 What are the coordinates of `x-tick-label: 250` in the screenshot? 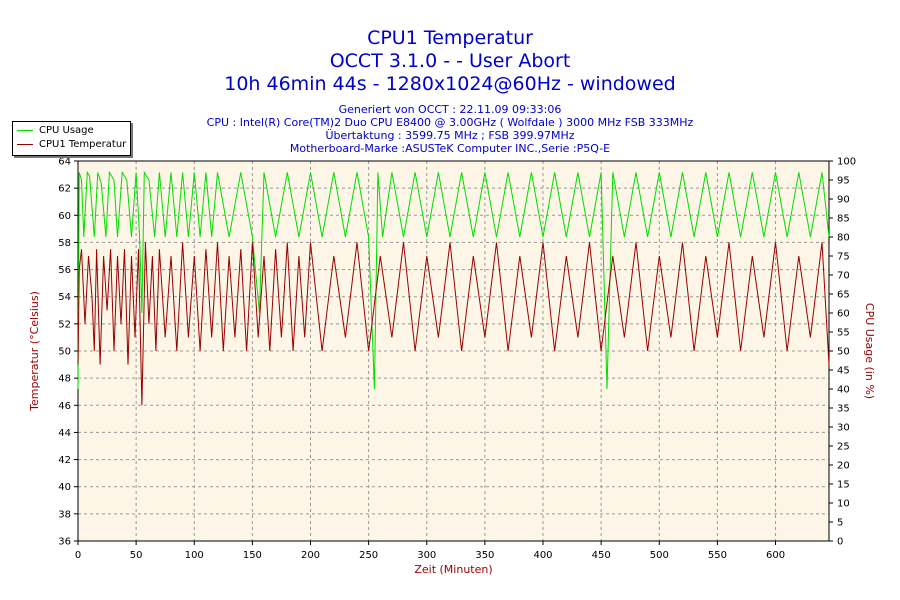 It's located at (368, 555).